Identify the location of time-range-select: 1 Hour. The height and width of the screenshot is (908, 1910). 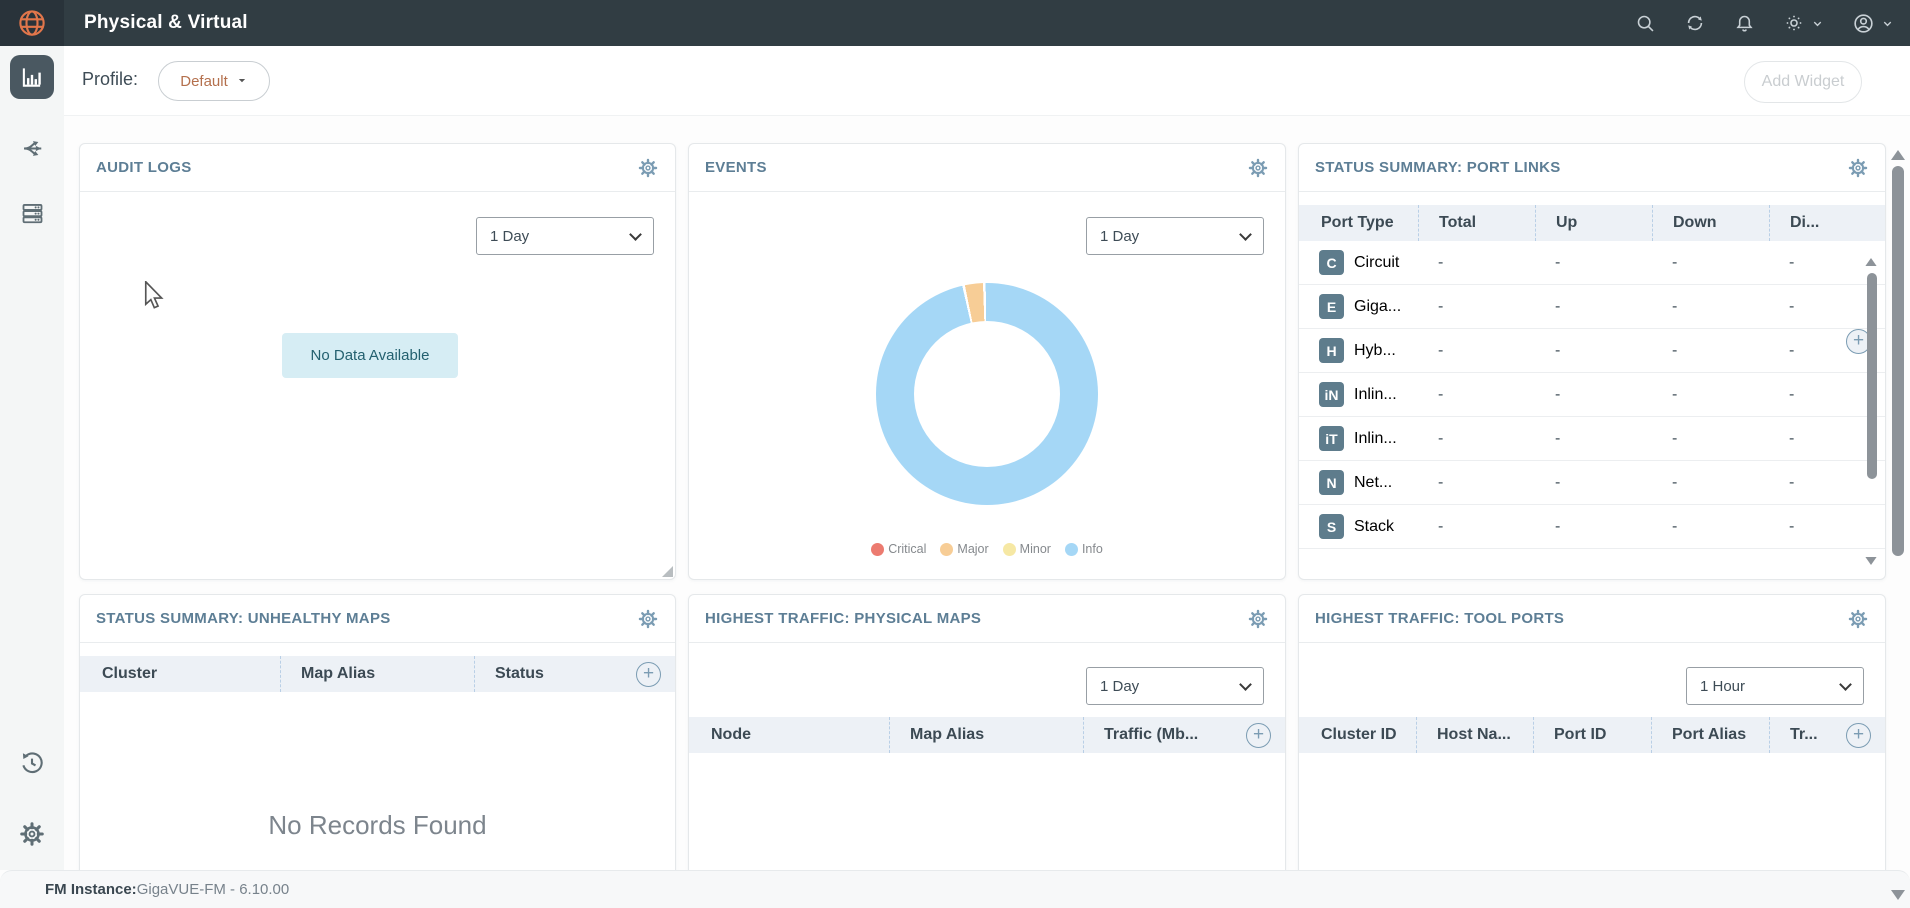
(1775, 686).